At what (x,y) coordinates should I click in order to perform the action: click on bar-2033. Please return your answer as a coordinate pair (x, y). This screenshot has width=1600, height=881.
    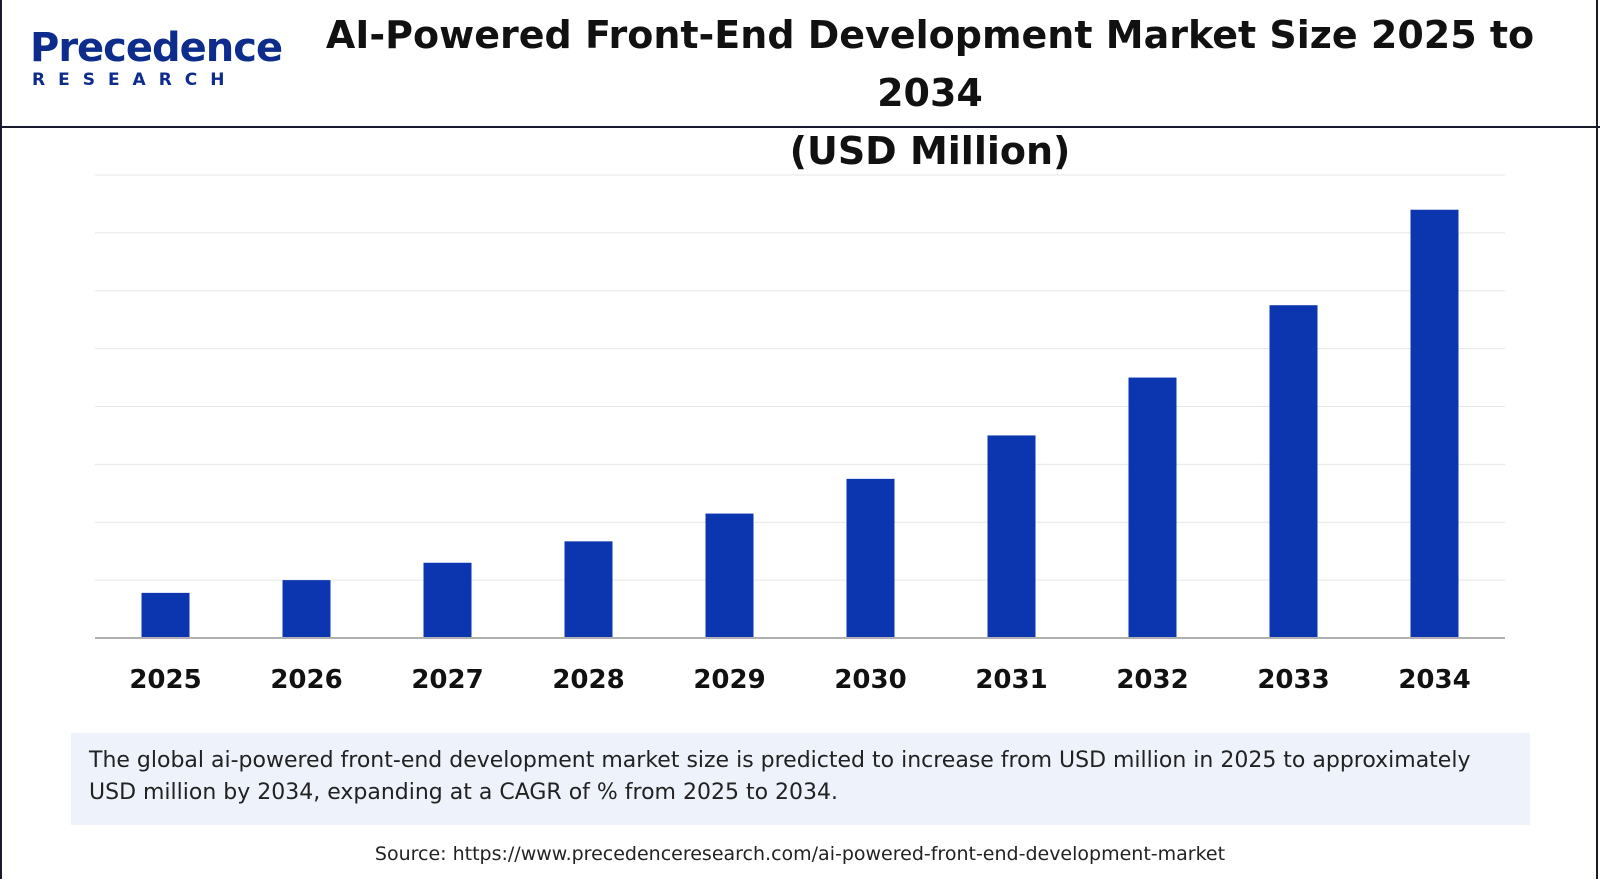
    Looking at the image, I should click on (1293, 471).